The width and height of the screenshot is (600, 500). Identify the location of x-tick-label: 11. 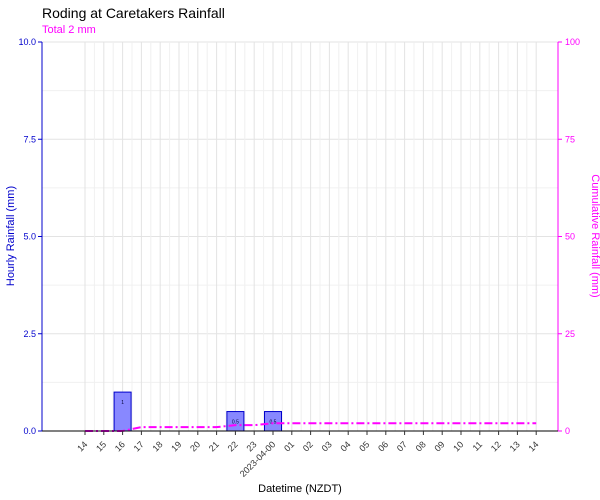
(478, 446).